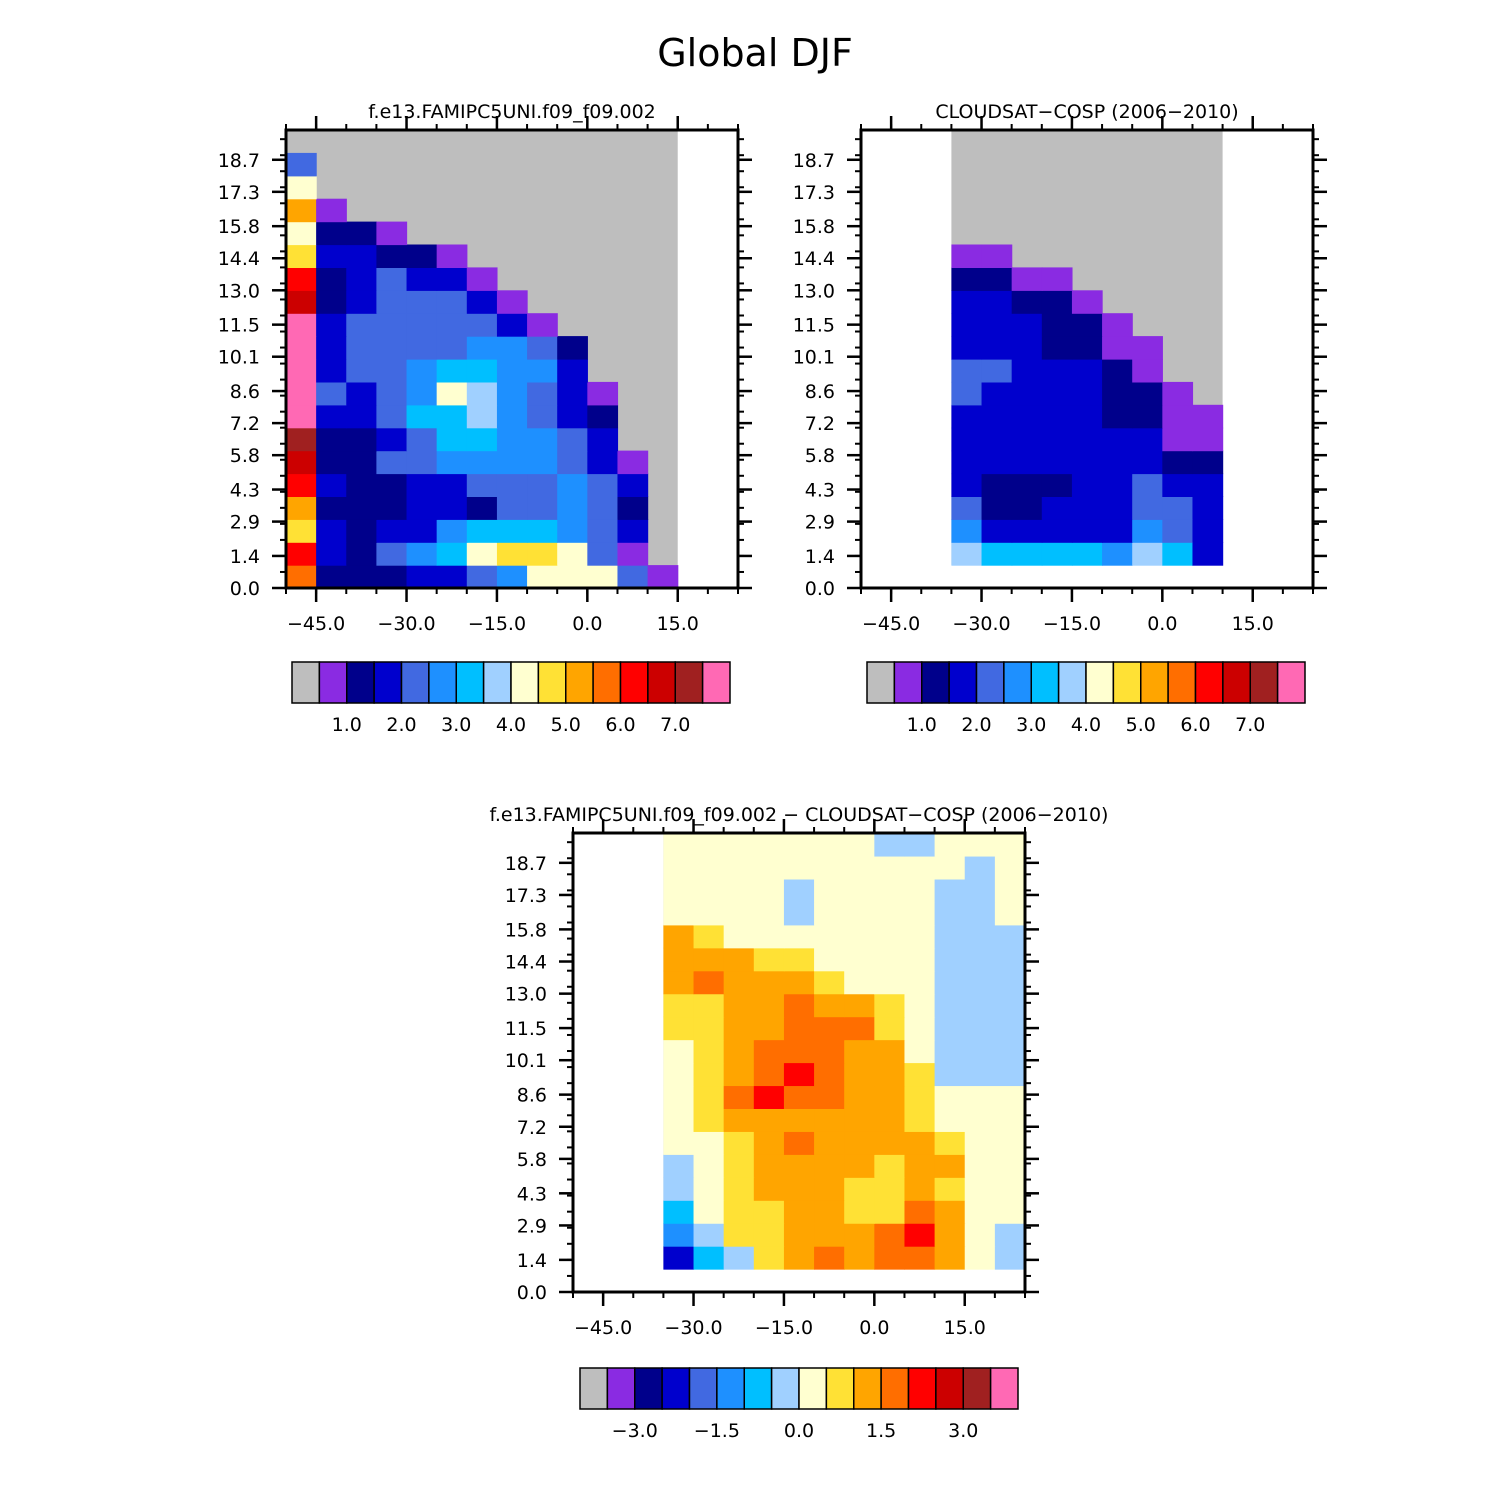 The height and width of the screenshot is (1510, 1510). I want to click on model-colorbar-label: 6.0, so click(620, 725).